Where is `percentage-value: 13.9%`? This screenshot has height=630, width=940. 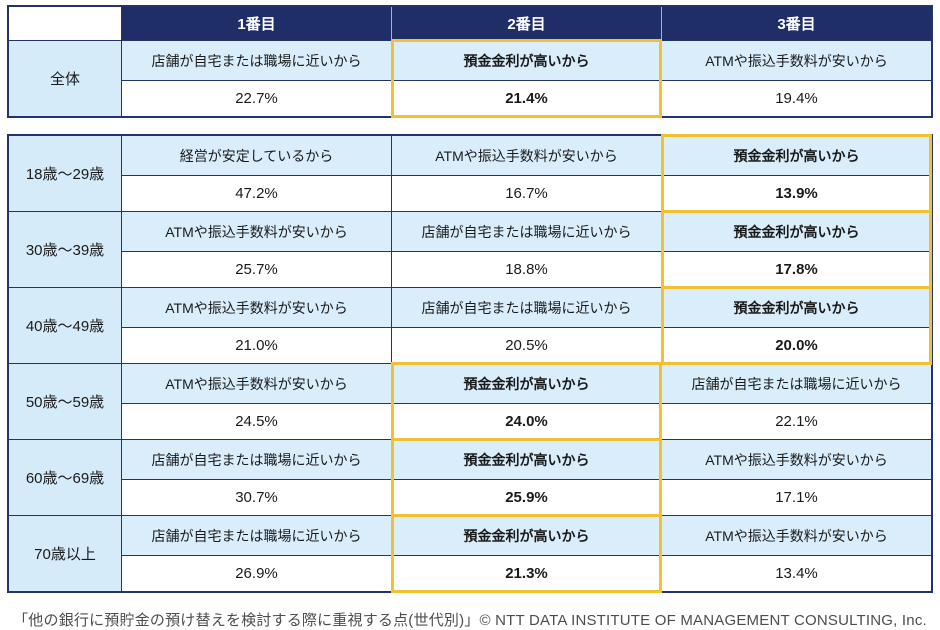
percentage-value: 13.9% is located at coordinates (796, 193).